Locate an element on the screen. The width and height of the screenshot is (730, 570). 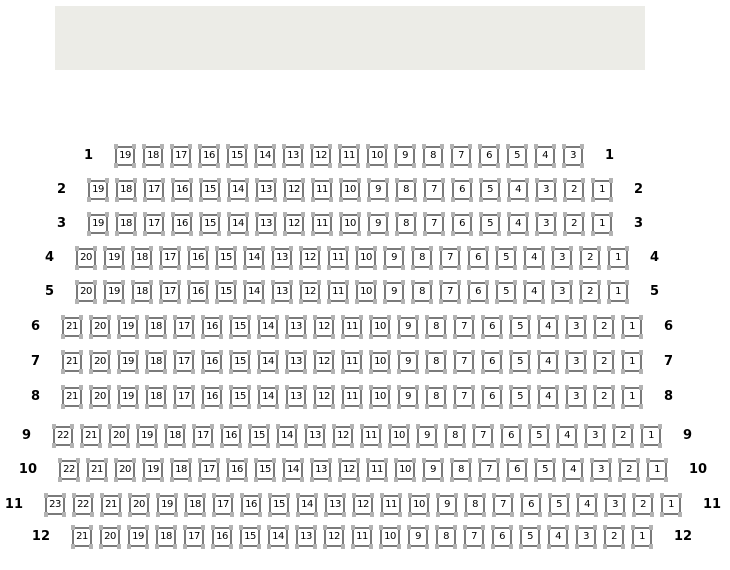
seat-r9-n5: 5 is located at coordinates (538, 436).